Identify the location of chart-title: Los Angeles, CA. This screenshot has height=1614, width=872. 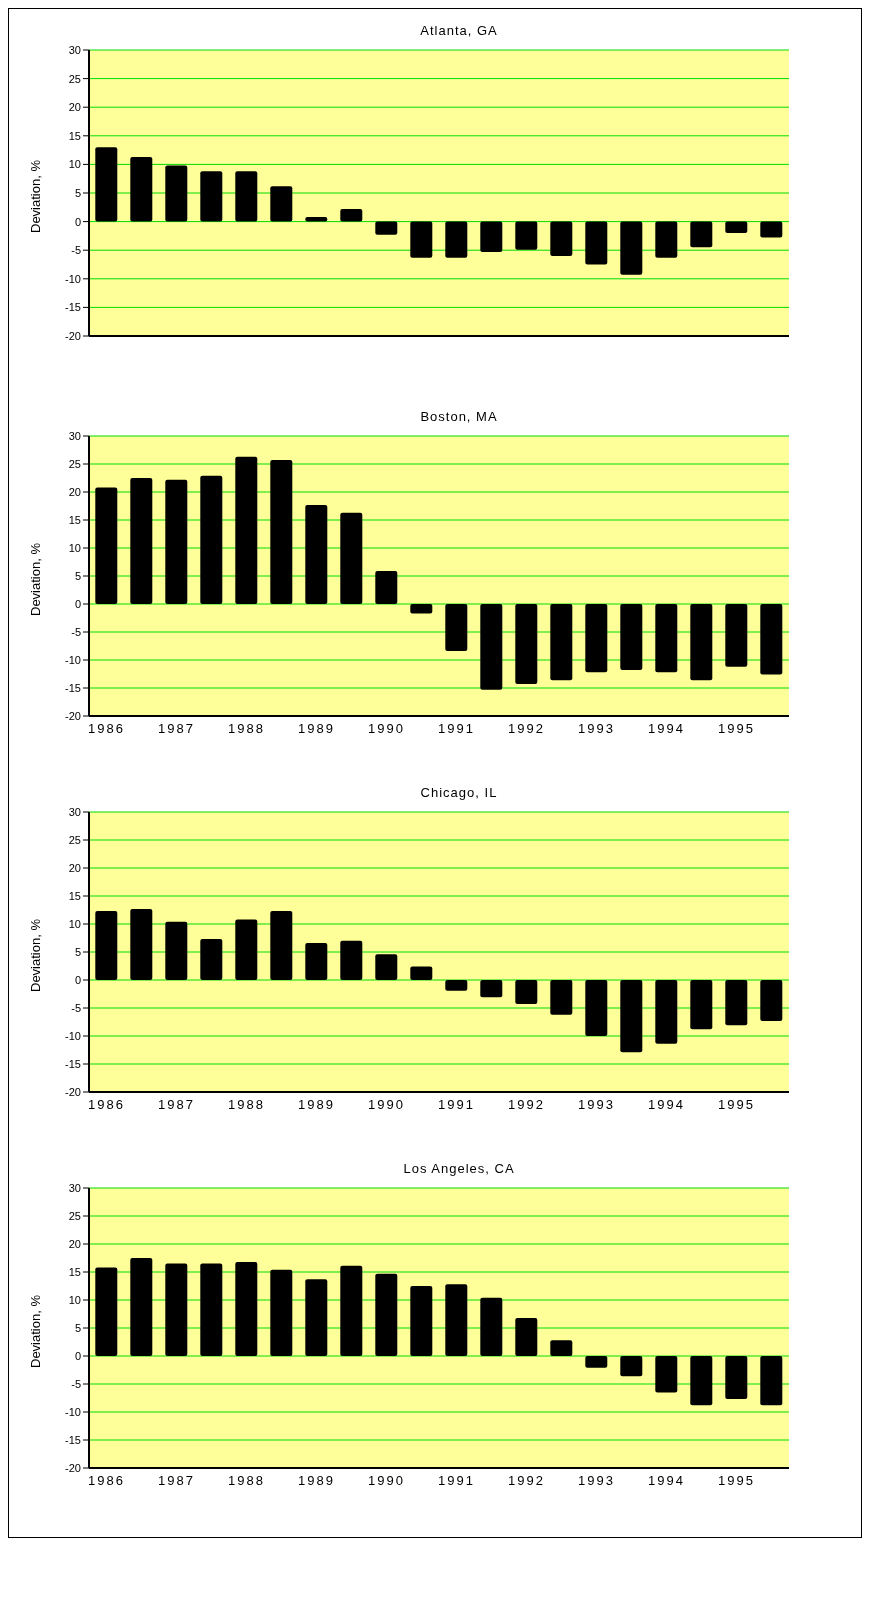
(459, 1169).